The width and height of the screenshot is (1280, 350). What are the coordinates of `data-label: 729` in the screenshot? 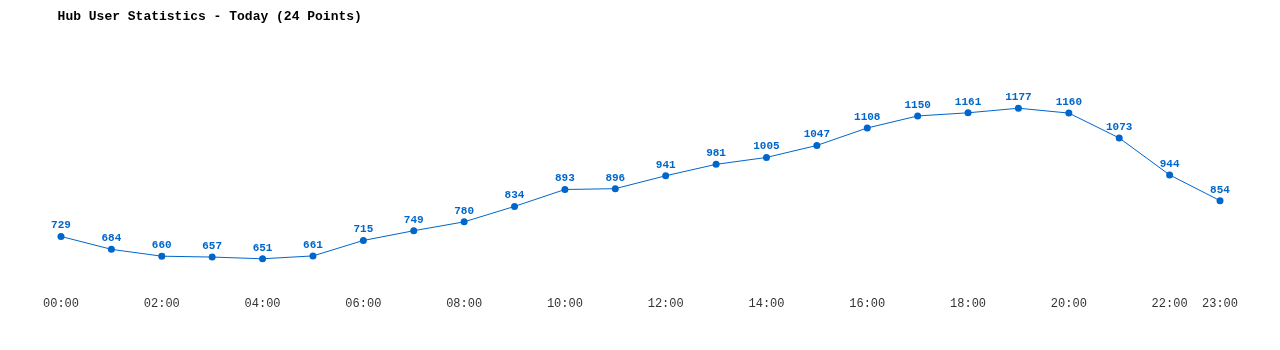 It's located at (61, 225).